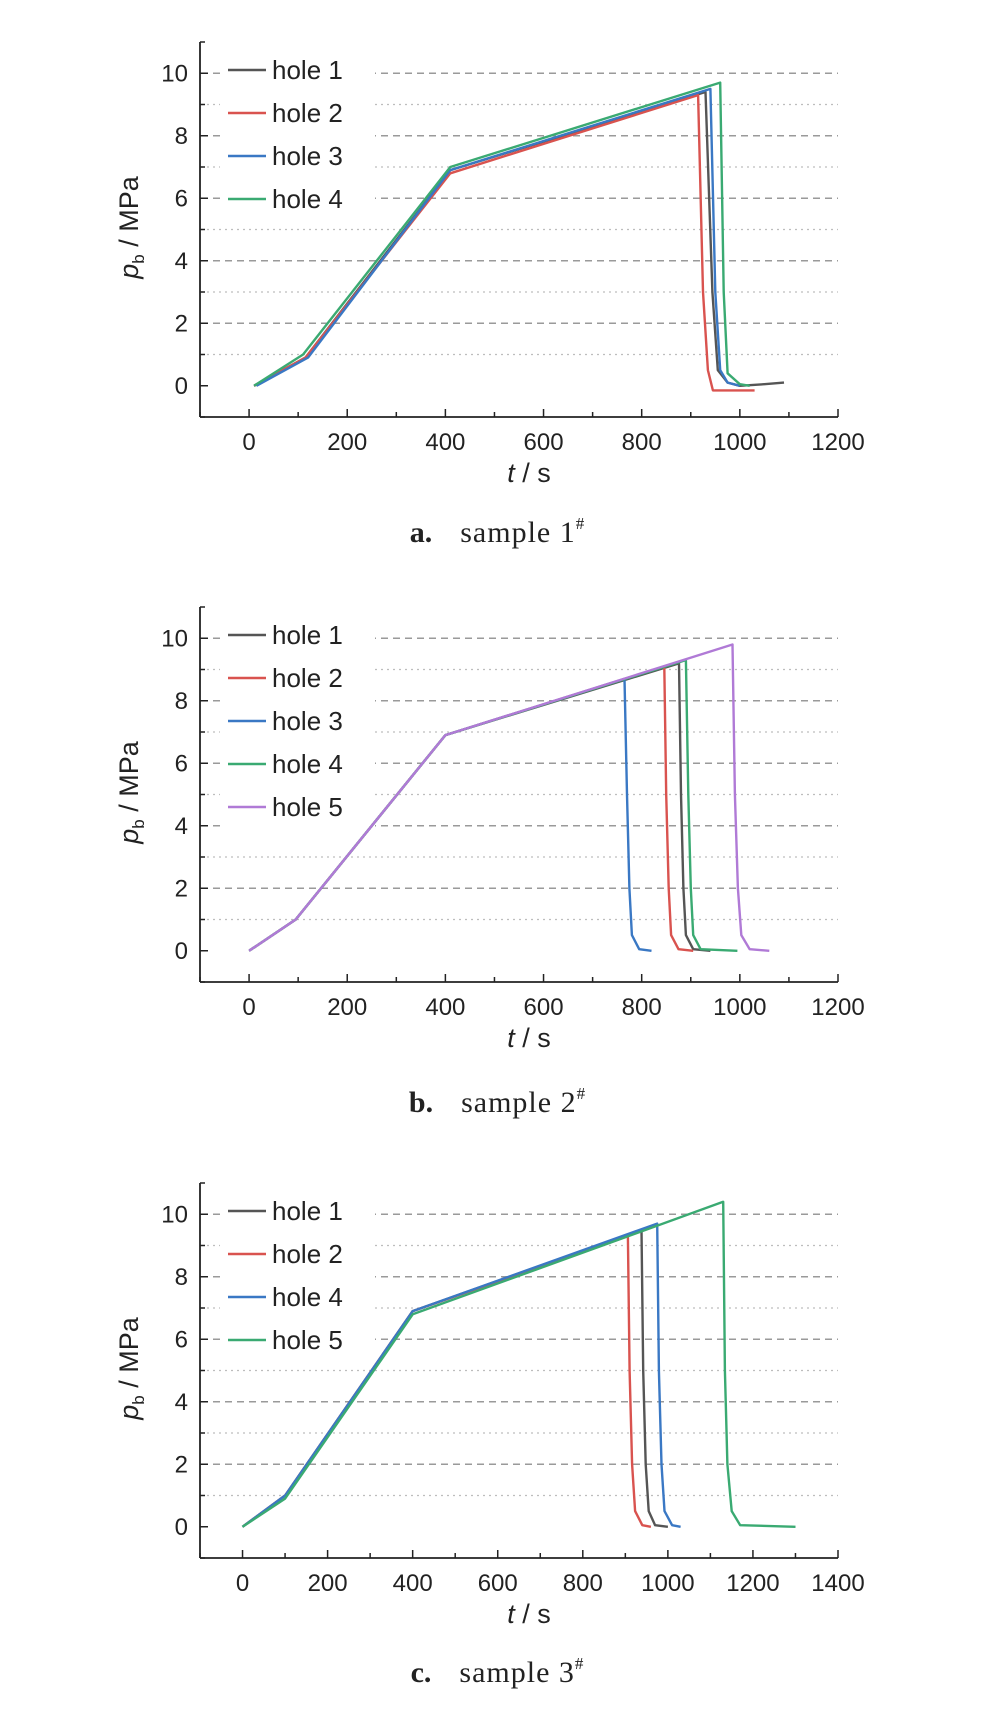 Image resolution: width=994 pixels, height=1714 pixels. What do you see at coordinates (837, 1583) in the screenshot?
I see `x-tick-label: 1400` at bounding box center [837, 1583].